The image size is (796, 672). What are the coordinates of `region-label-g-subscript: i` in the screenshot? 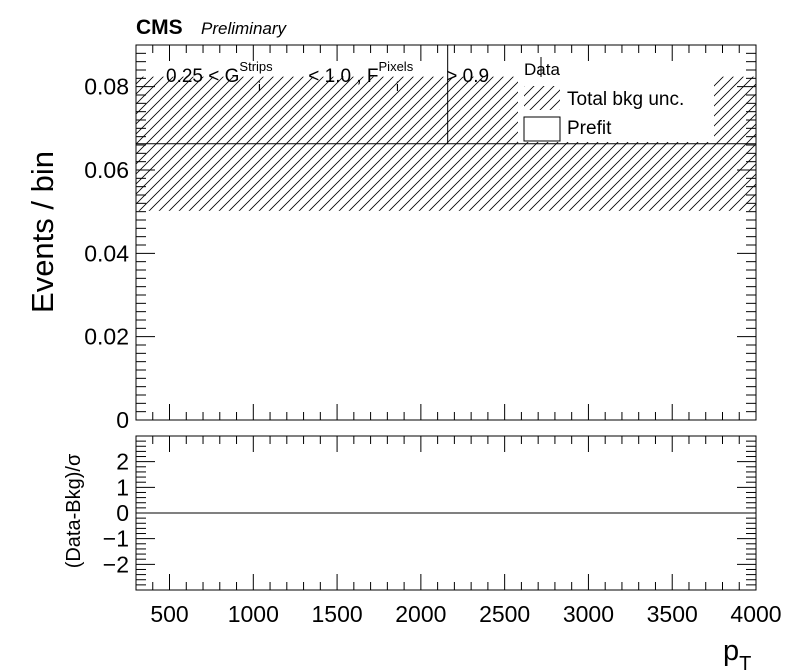 It's located at (259, 86).